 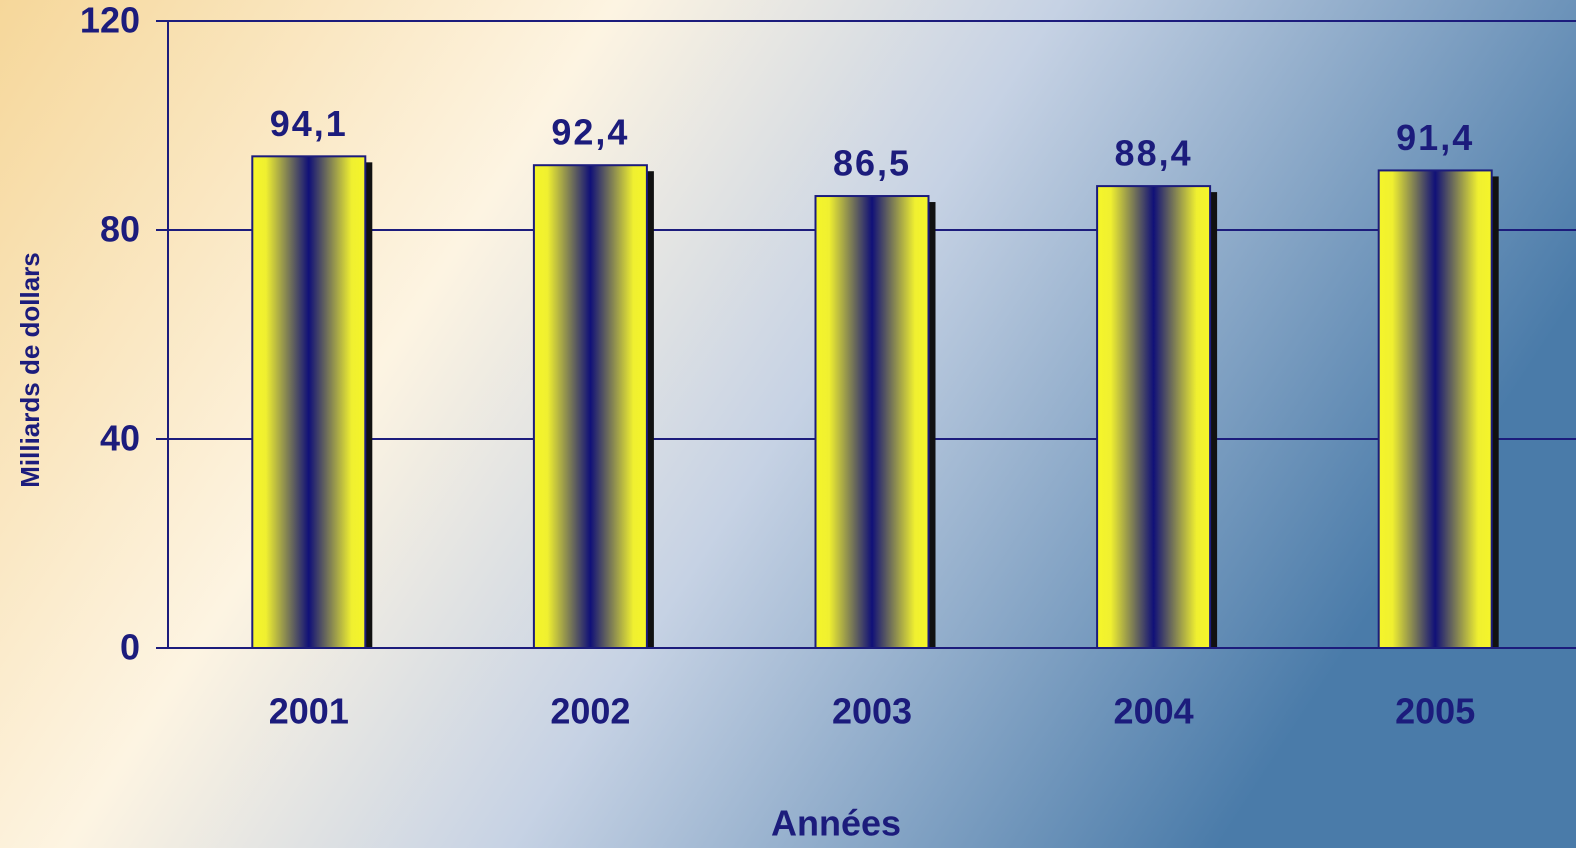 What do you see at coordinates (30, 370) in the screenshot?
I see `y-axis-label: Milliards de dollars` at bounding box center [30, 370].